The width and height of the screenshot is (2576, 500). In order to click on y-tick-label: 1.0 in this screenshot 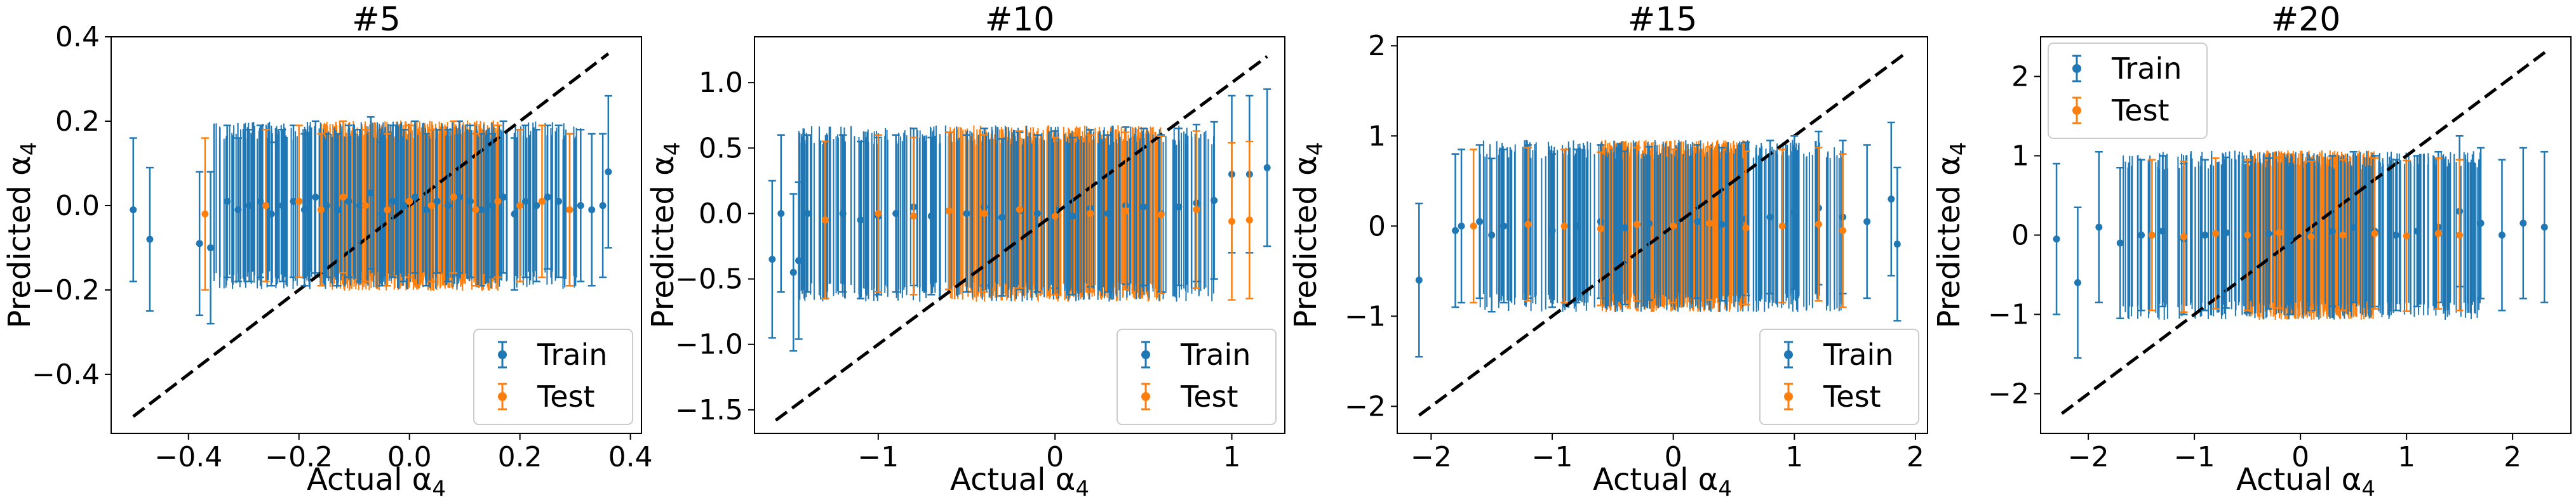, I will do `click(721, 83)`.